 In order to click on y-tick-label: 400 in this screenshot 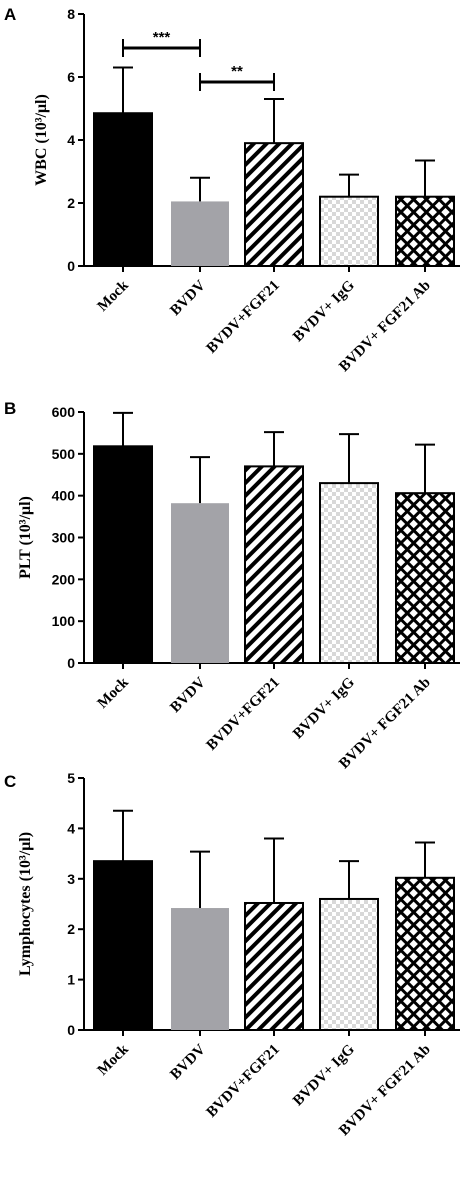, I will do `click(64, 496)`.